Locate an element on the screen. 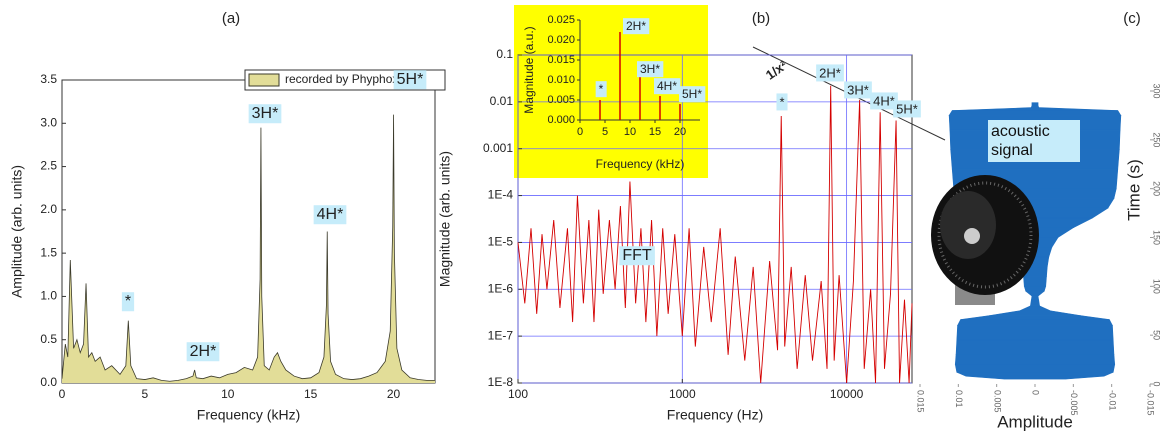 Image resolution: width=1160 pixels, height=434 pixels. y-tick-label: 1E-5 is located at coordinates (501, 242).